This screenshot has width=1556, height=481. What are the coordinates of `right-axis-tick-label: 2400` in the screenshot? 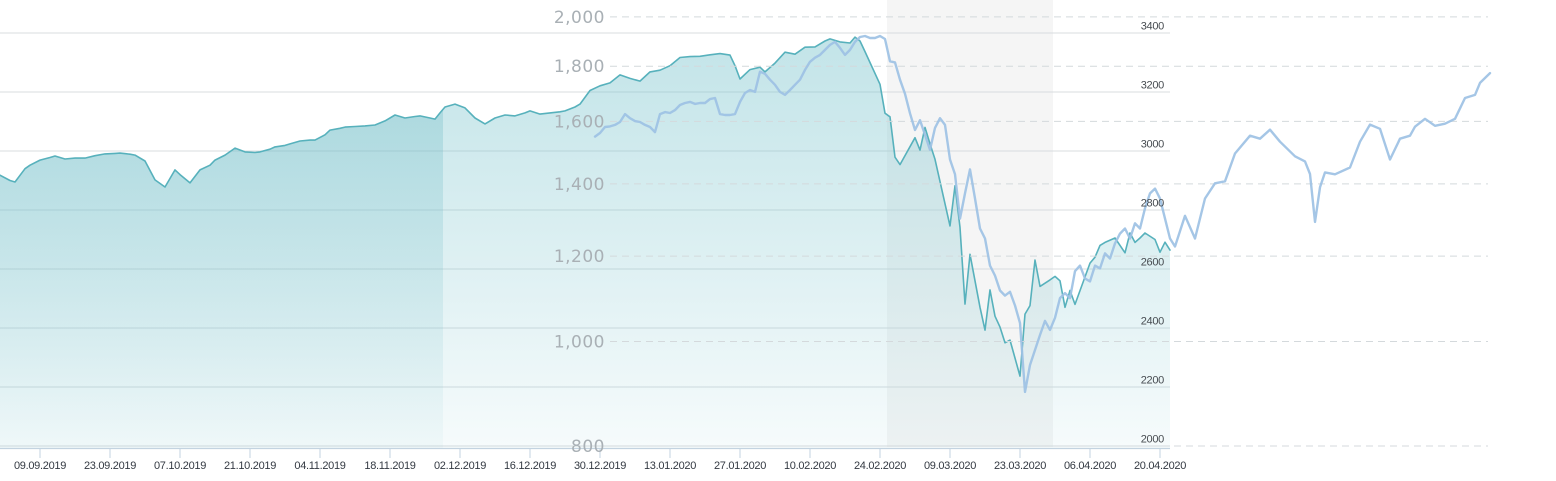 It's located at (1152, 322).